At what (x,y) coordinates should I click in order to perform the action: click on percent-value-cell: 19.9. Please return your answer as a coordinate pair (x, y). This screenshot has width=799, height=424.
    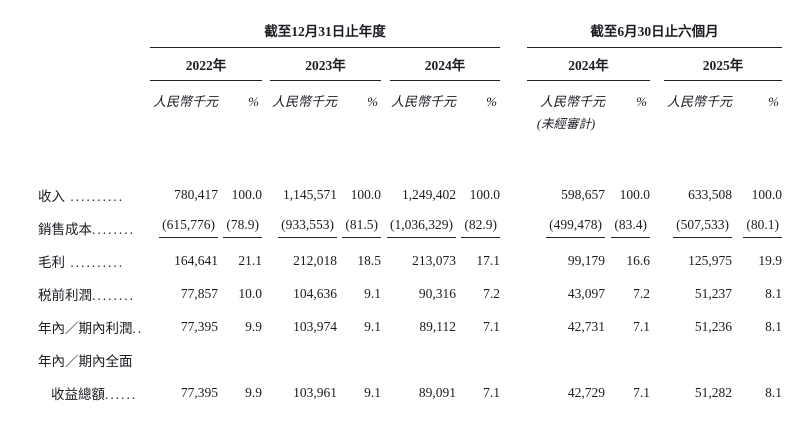
    Looking at the image, I should click on (770, 260).